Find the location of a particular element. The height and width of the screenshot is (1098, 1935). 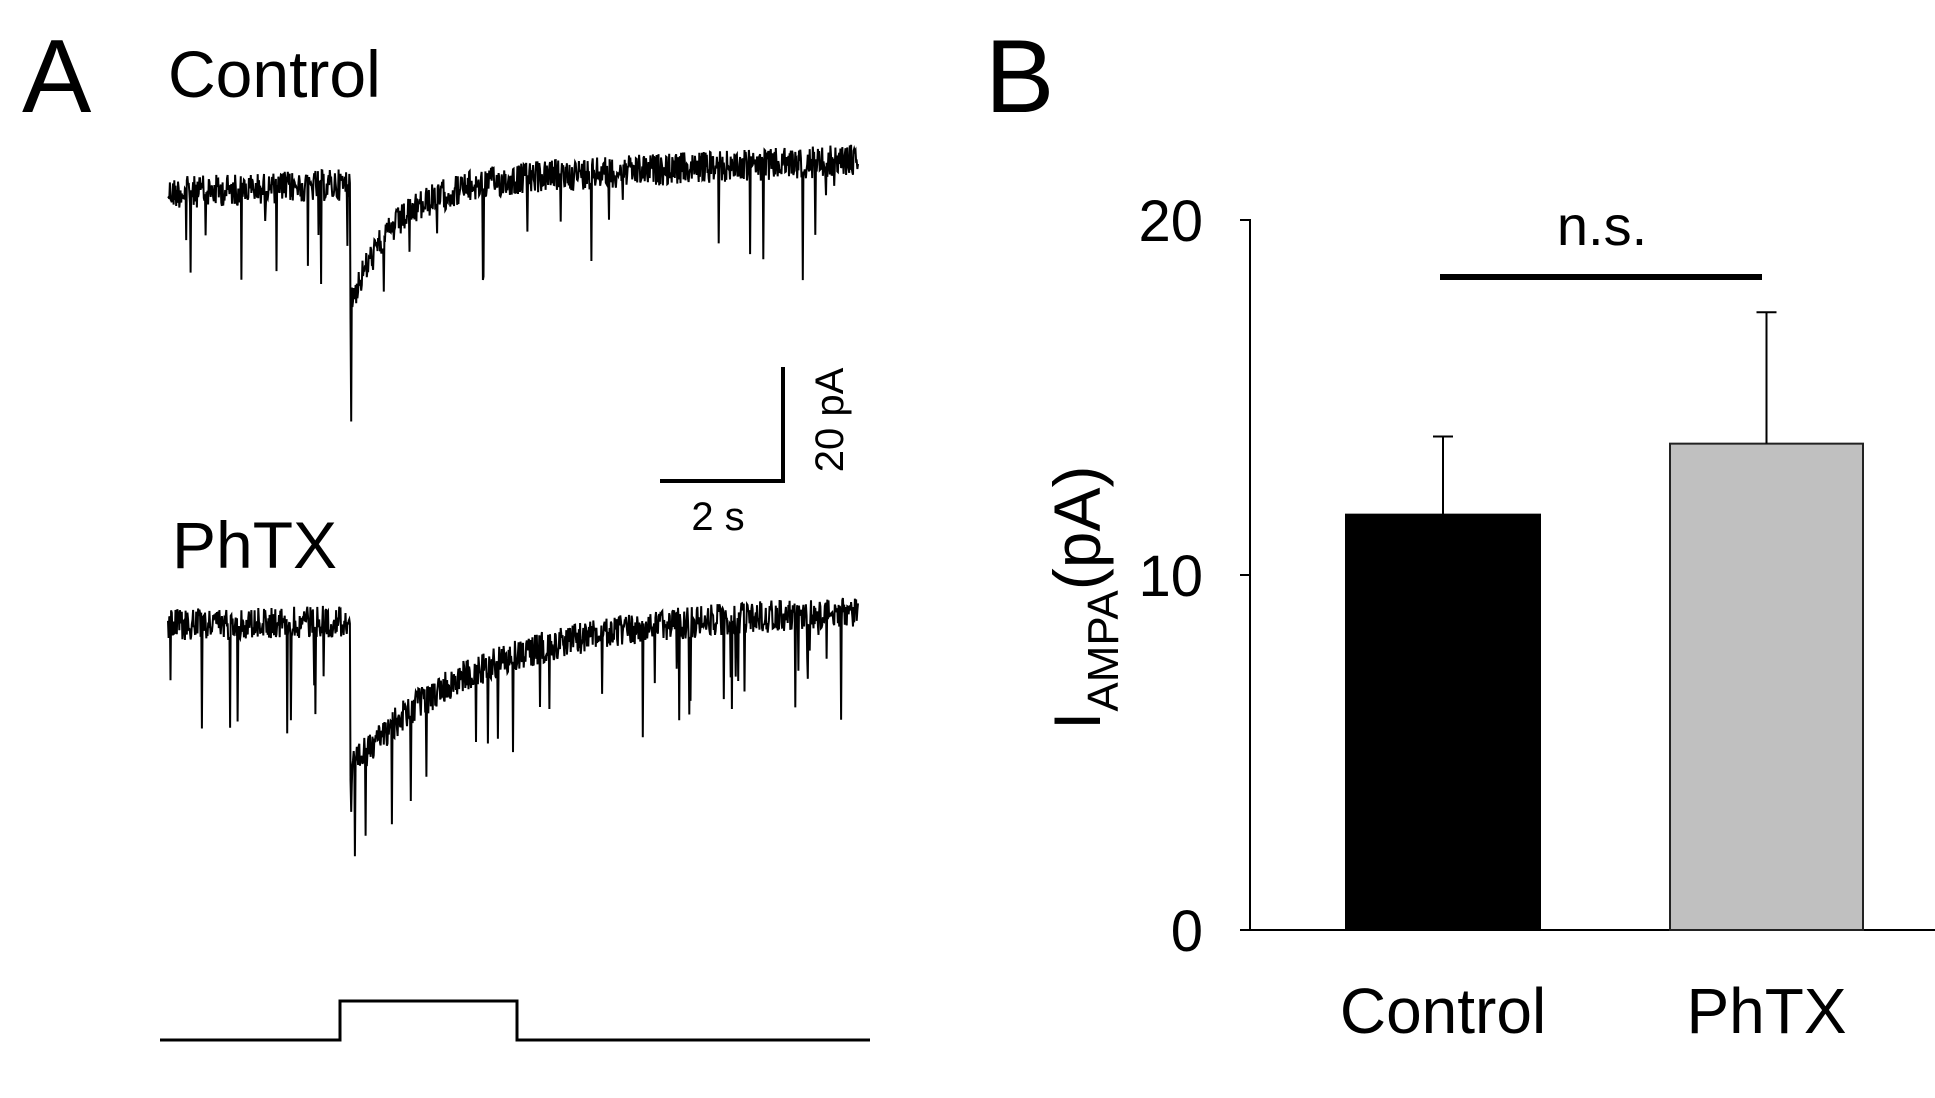

control-trace is located at coordinates (513, 283).